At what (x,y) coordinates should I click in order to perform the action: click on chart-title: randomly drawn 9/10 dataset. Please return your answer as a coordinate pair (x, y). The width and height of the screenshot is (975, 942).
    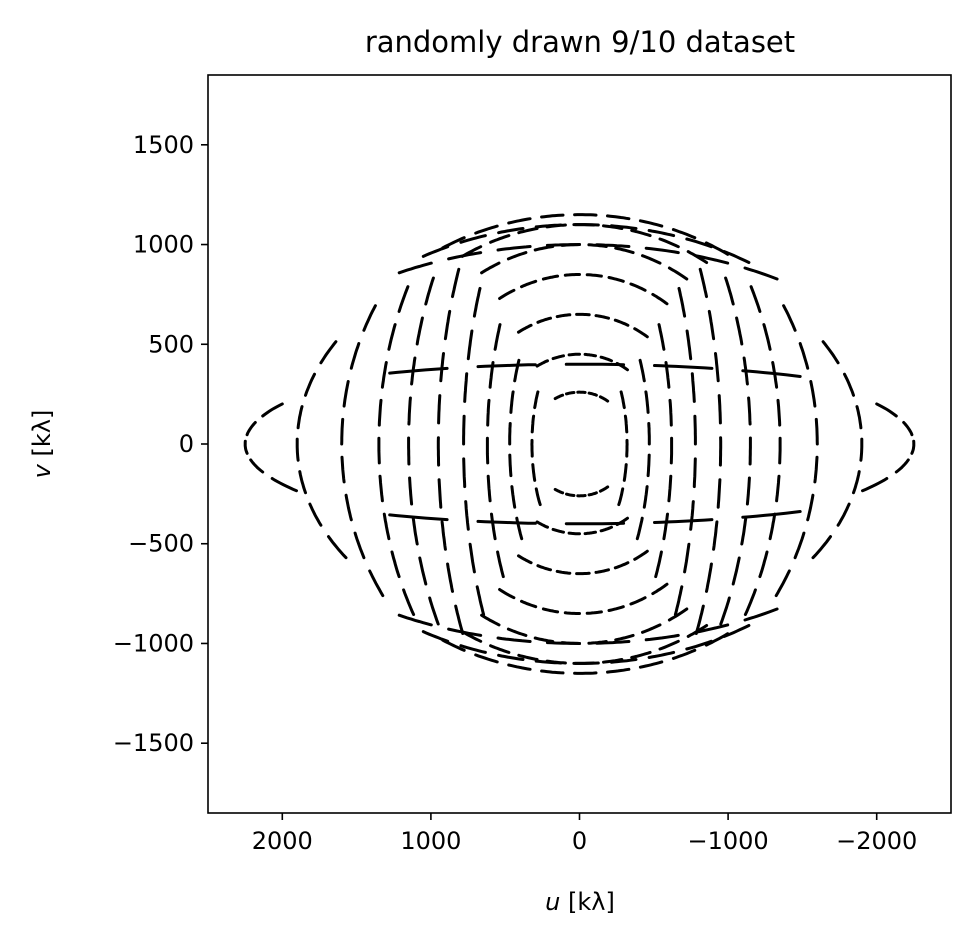
    Looking at the image, I should click on (580, 42).